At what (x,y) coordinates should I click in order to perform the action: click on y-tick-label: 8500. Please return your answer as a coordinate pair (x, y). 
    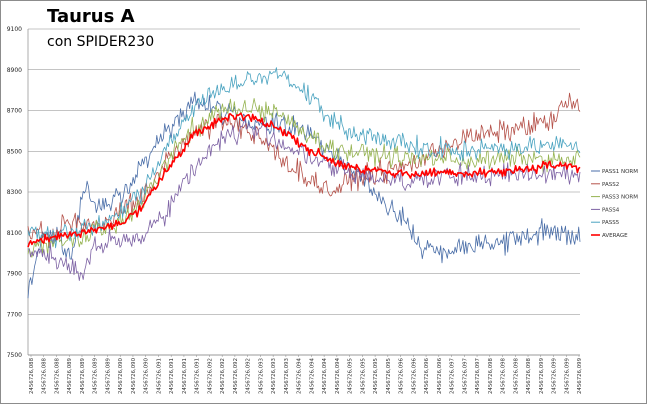
    Looking at the image, I should click on (14, 151).